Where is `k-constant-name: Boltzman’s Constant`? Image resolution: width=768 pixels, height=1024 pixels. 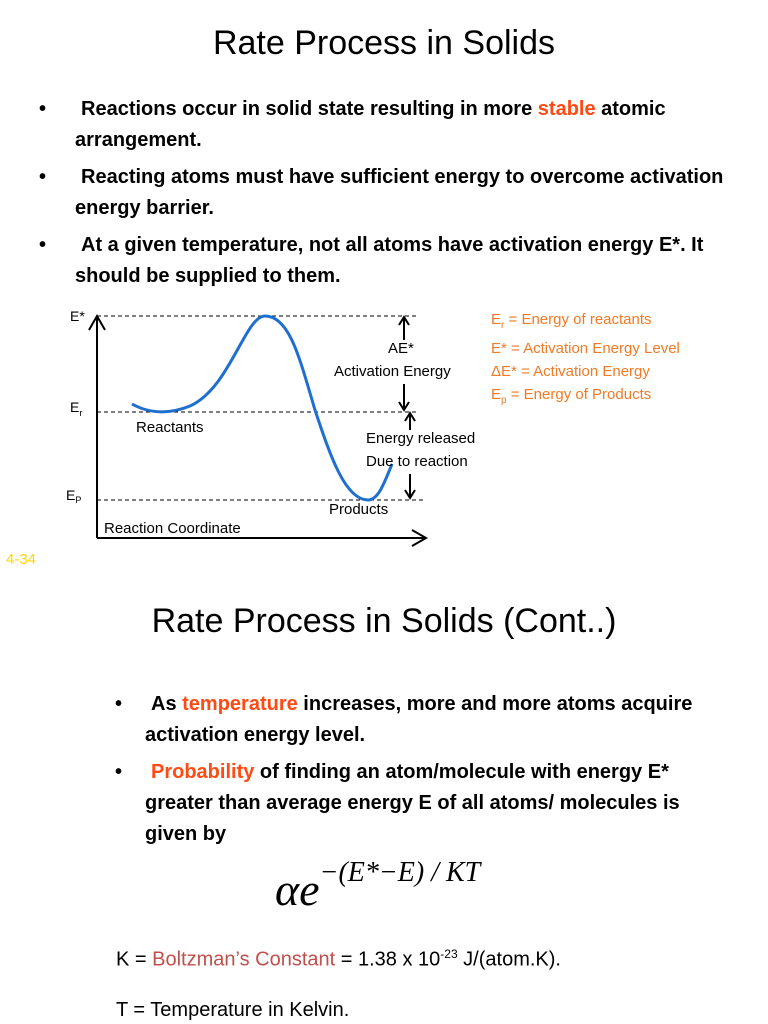 k-constant-name: Boltzman’s Constant is located at coordinates (244, 959).